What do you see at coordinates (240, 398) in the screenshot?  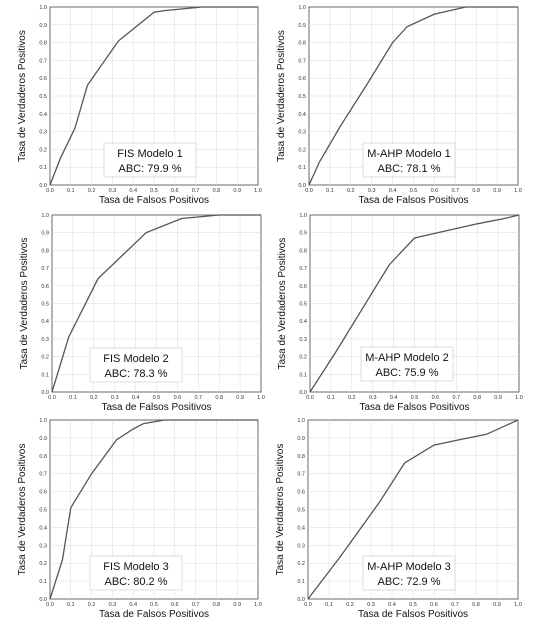 I see `x-tick-label: 0.9` at bounding box center [240, 398].